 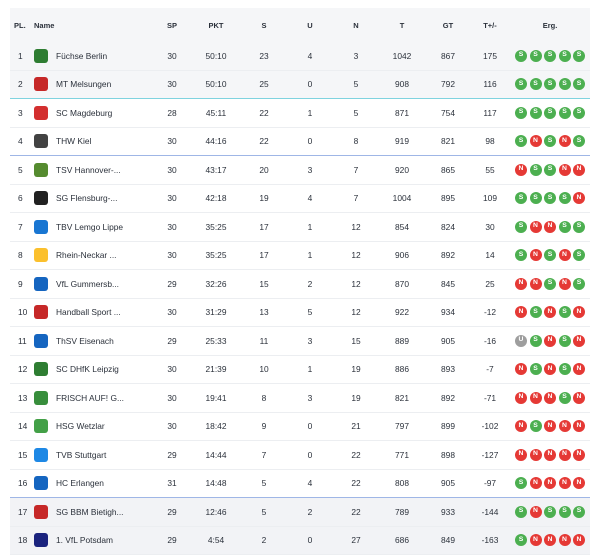 I want to click on team-name: MT Melsungen, so click(x=84, y=84).